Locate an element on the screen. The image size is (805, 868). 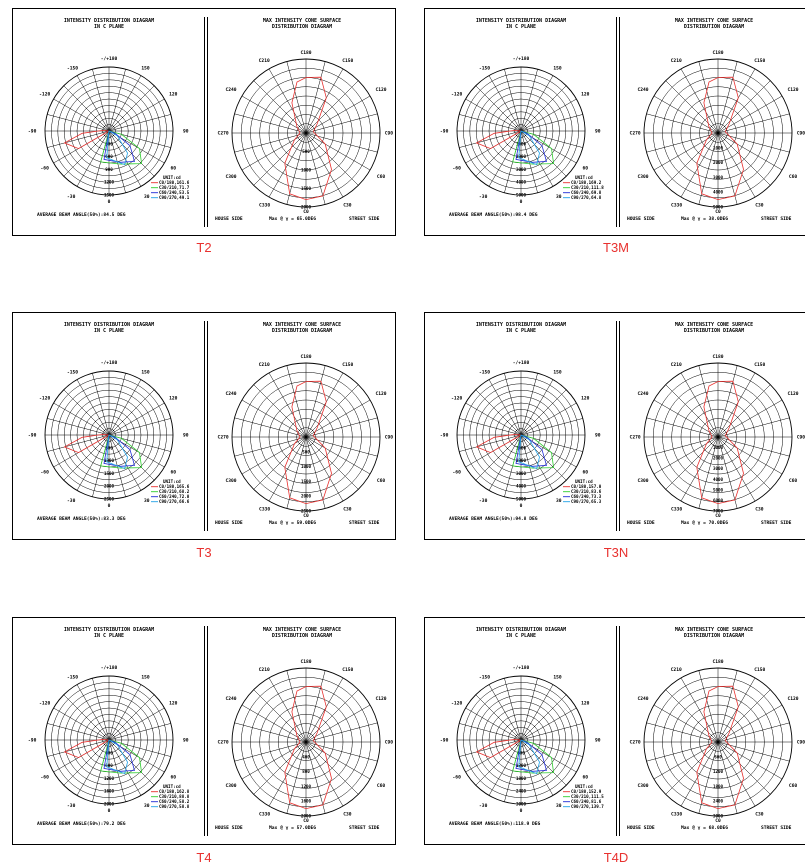
c-plane-label: C90 is located at coordinates (801, 438).